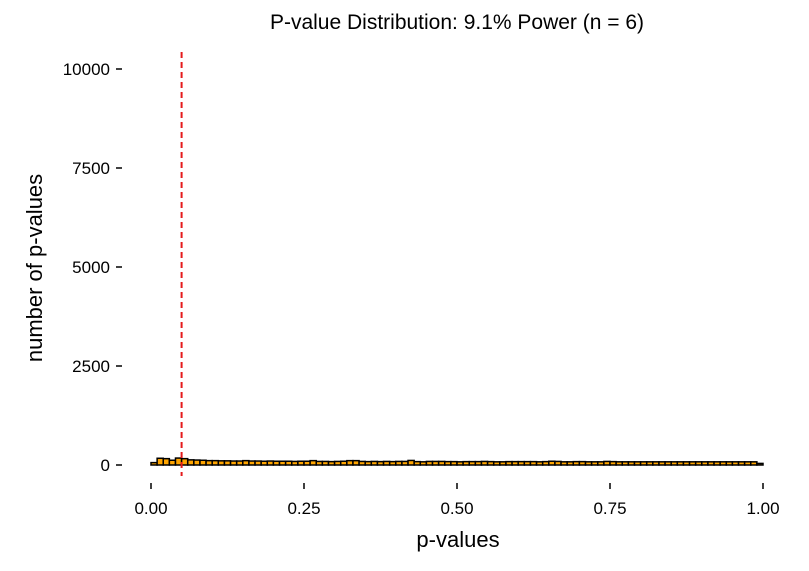 The width and height of the screenshot is (809, 571). Describe the element at coordinates (609, 508) in the screenshot. I see `x-tick-label: 0.75` at that location.